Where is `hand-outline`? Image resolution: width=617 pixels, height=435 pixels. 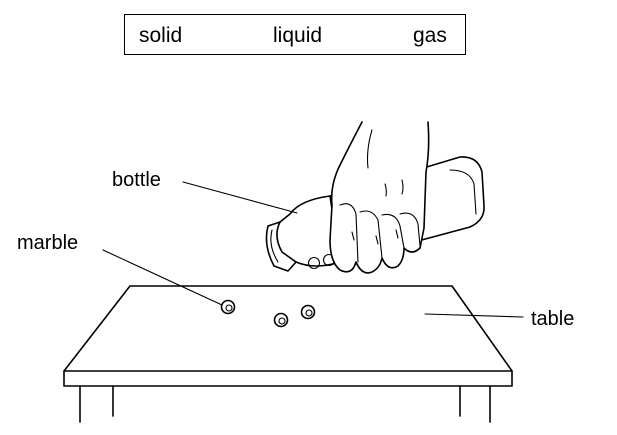 hand-outline is located at coordinates (379, 197).